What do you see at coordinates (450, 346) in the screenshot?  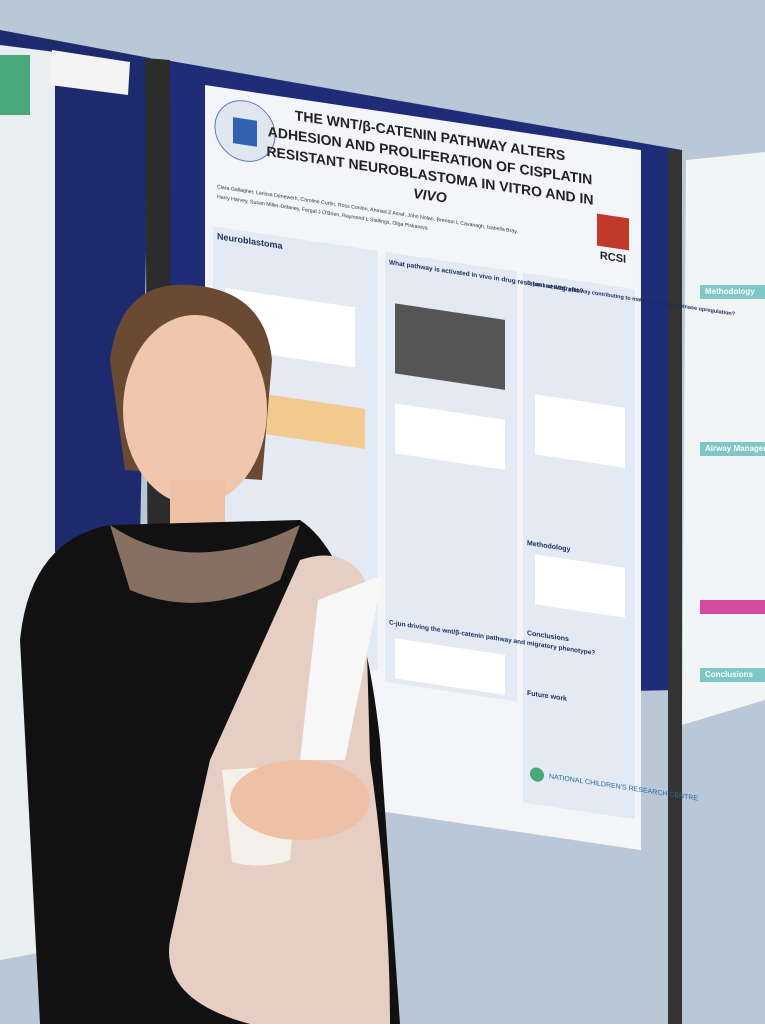 I see `western-blot` at bounding box center [450, 346].